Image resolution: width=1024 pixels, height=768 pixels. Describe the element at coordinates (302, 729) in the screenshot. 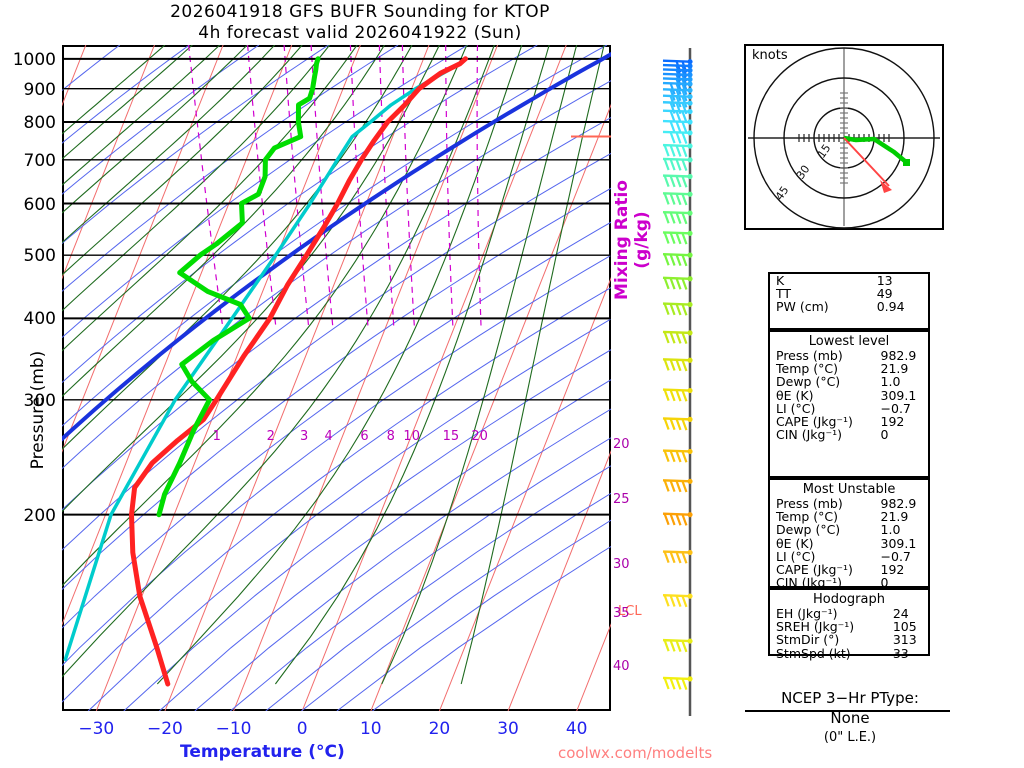

I see `temperature-tick-0: 0` at that location.